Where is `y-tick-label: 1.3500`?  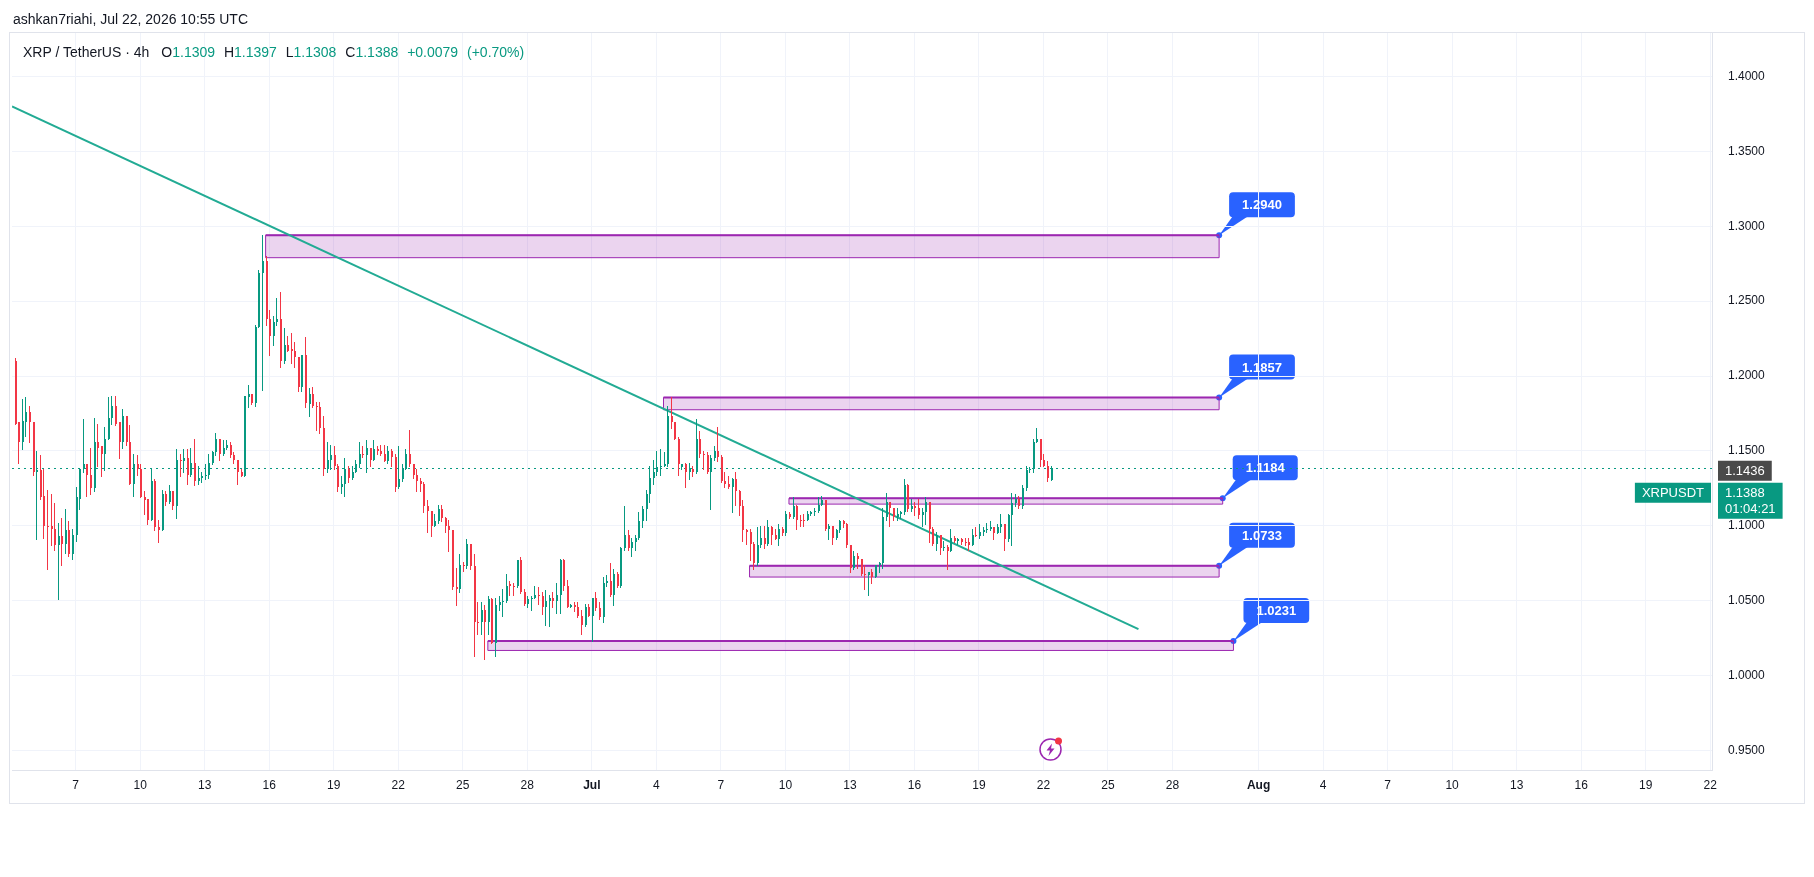
y-tick-label: 1.3500 is located at coordinates (1747, 150).